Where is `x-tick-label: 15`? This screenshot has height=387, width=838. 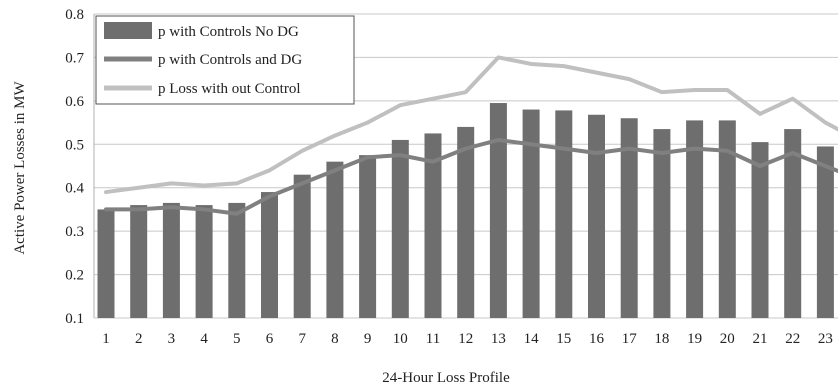 x-tick-label: 15 is located at coordinates (563, 339).